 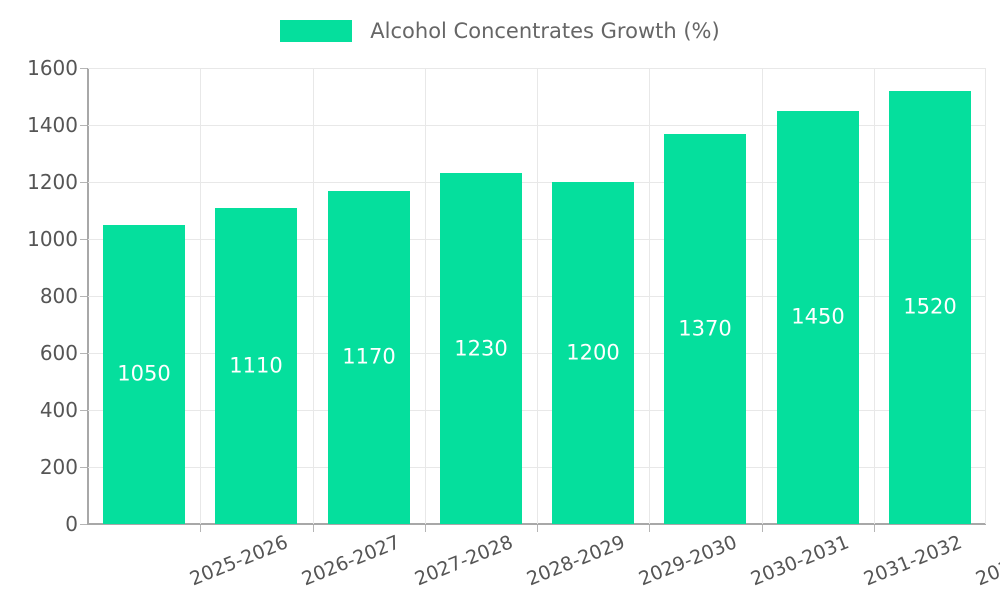 I want to click on bar-value-label: 1110, so click(x=256, y=365).